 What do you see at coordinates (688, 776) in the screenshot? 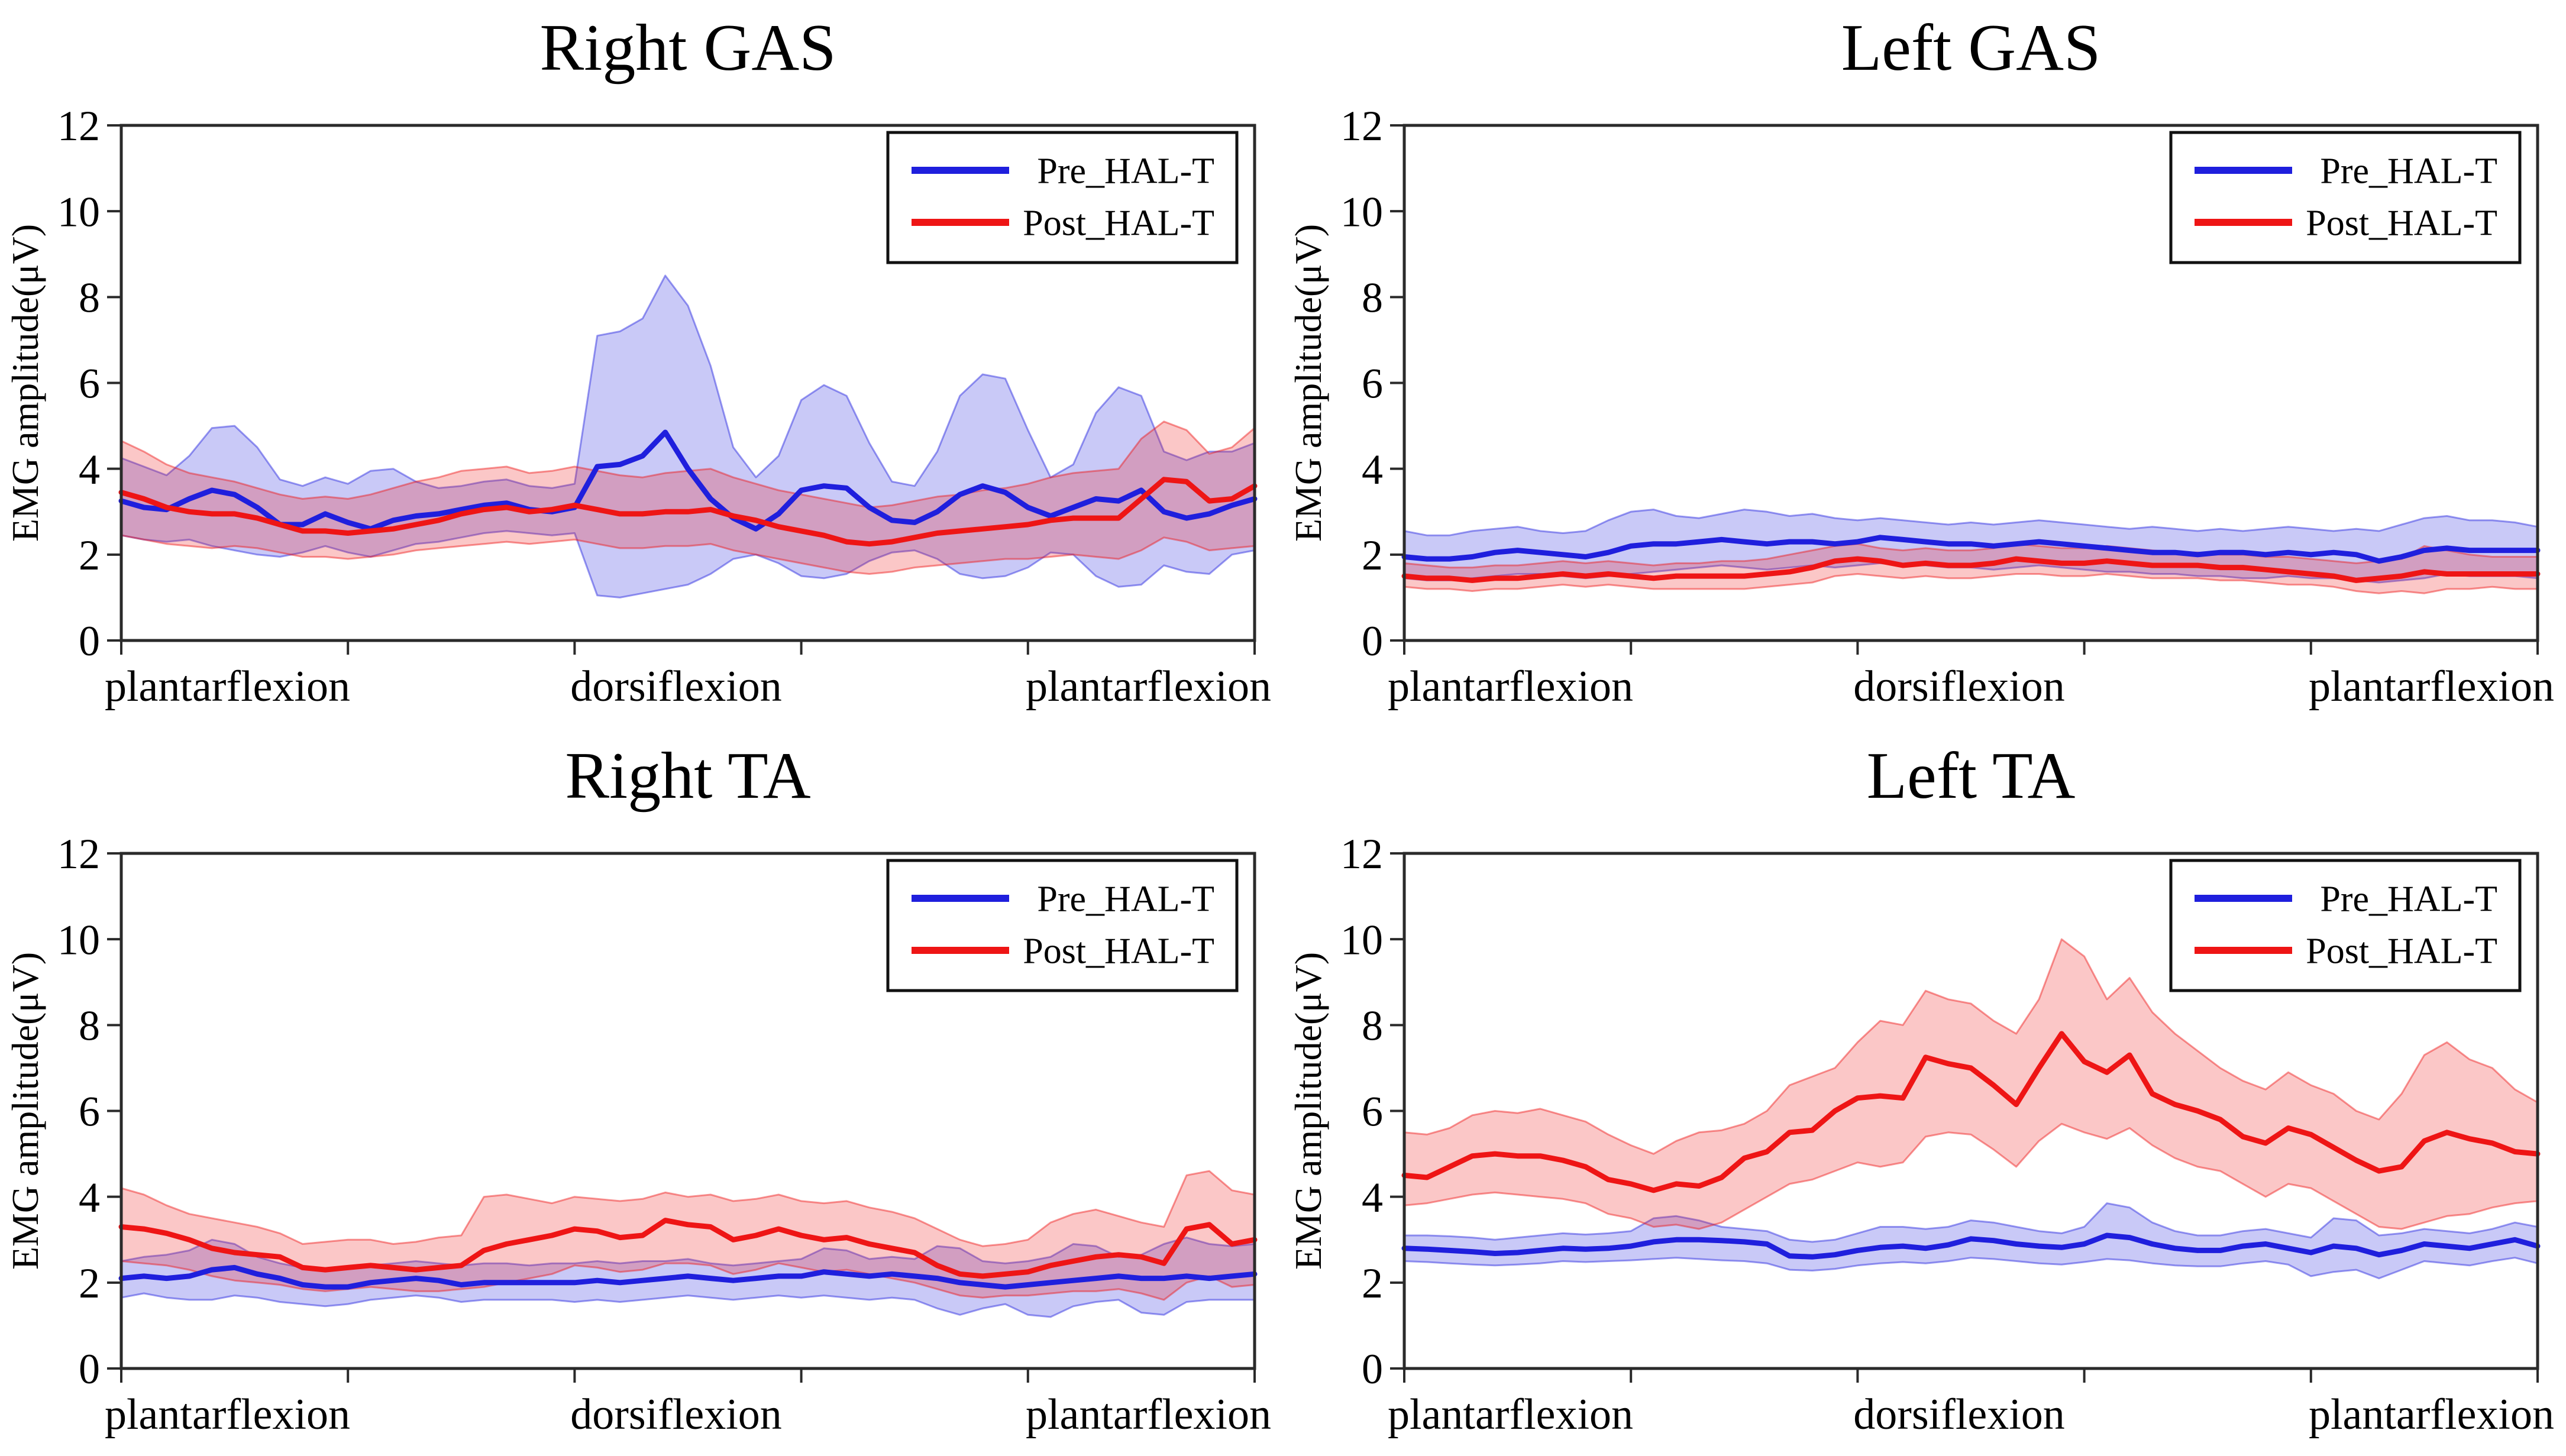
I see `chart-title: Right TA` at bounding box center [688, 776].